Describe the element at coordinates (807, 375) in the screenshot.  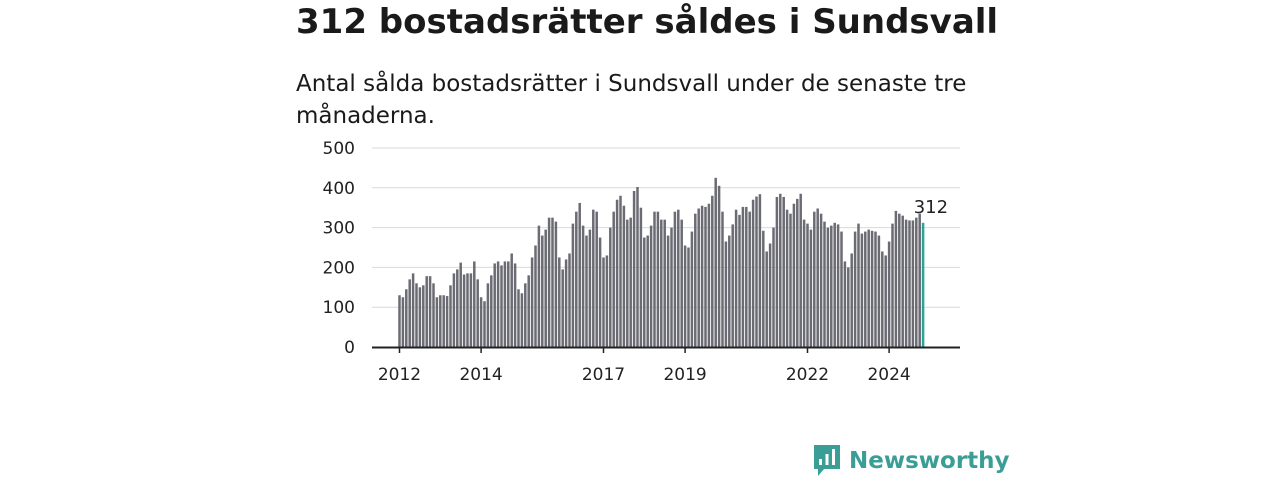
I see `x-tick-label: 2022` at that location.